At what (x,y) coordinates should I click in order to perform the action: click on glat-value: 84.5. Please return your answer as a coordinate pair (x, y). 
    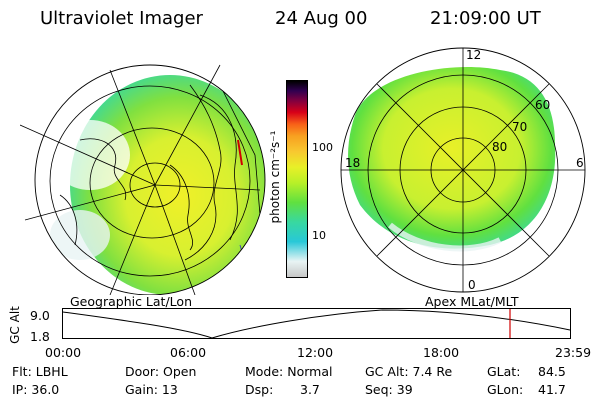
    Looking at the image, I should click on (552, 371).